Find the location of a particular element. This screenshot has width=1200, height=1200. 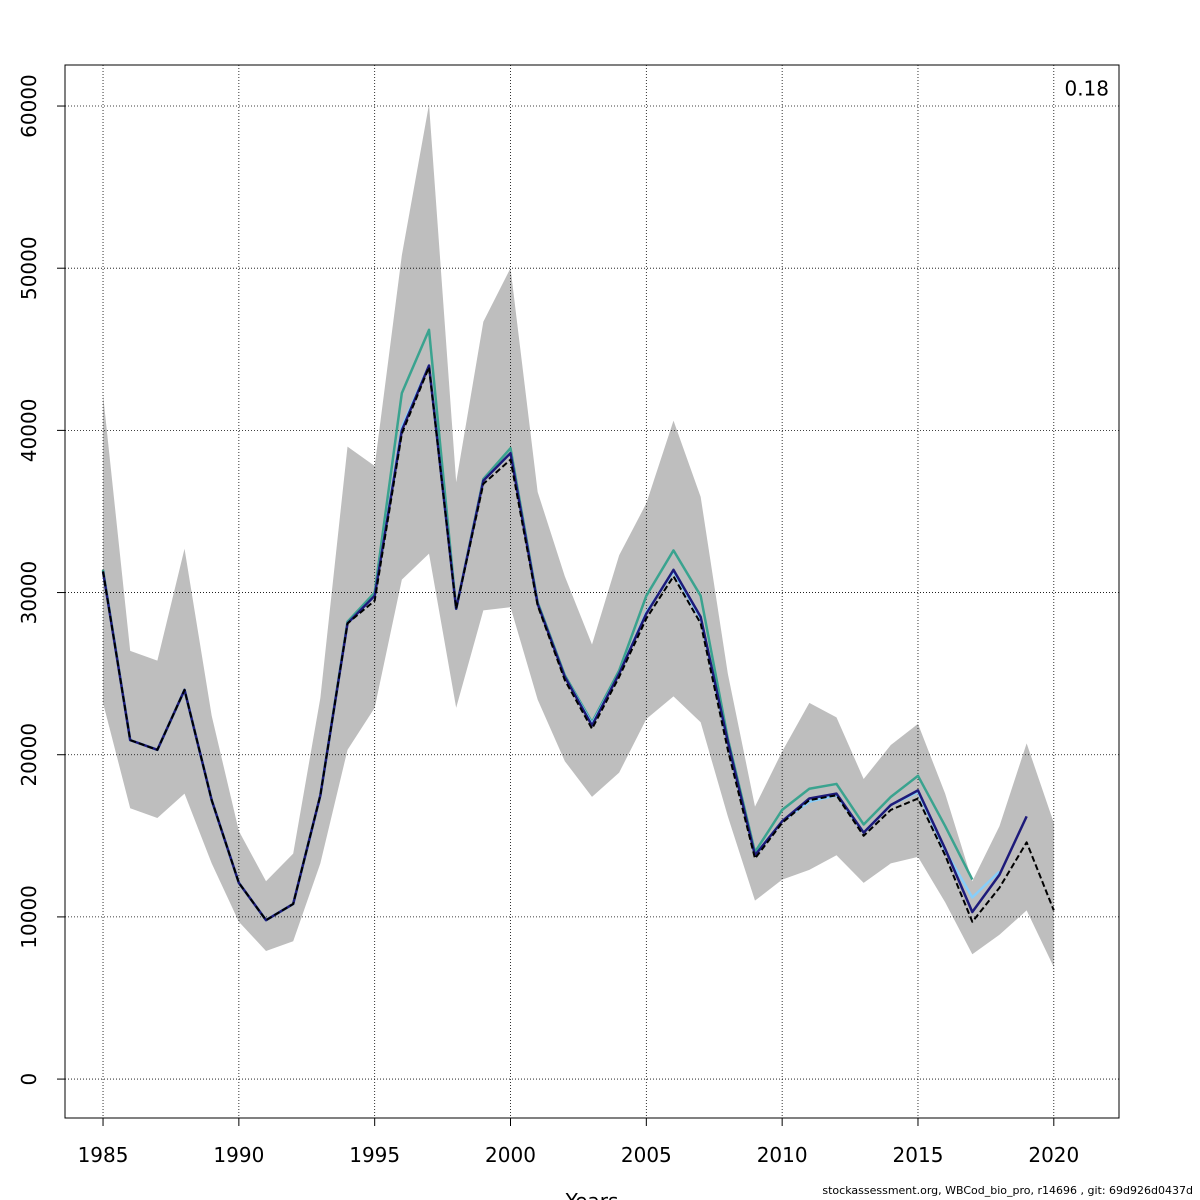

x-tick-label: 2020 is located at coordinates (1053, 1155).